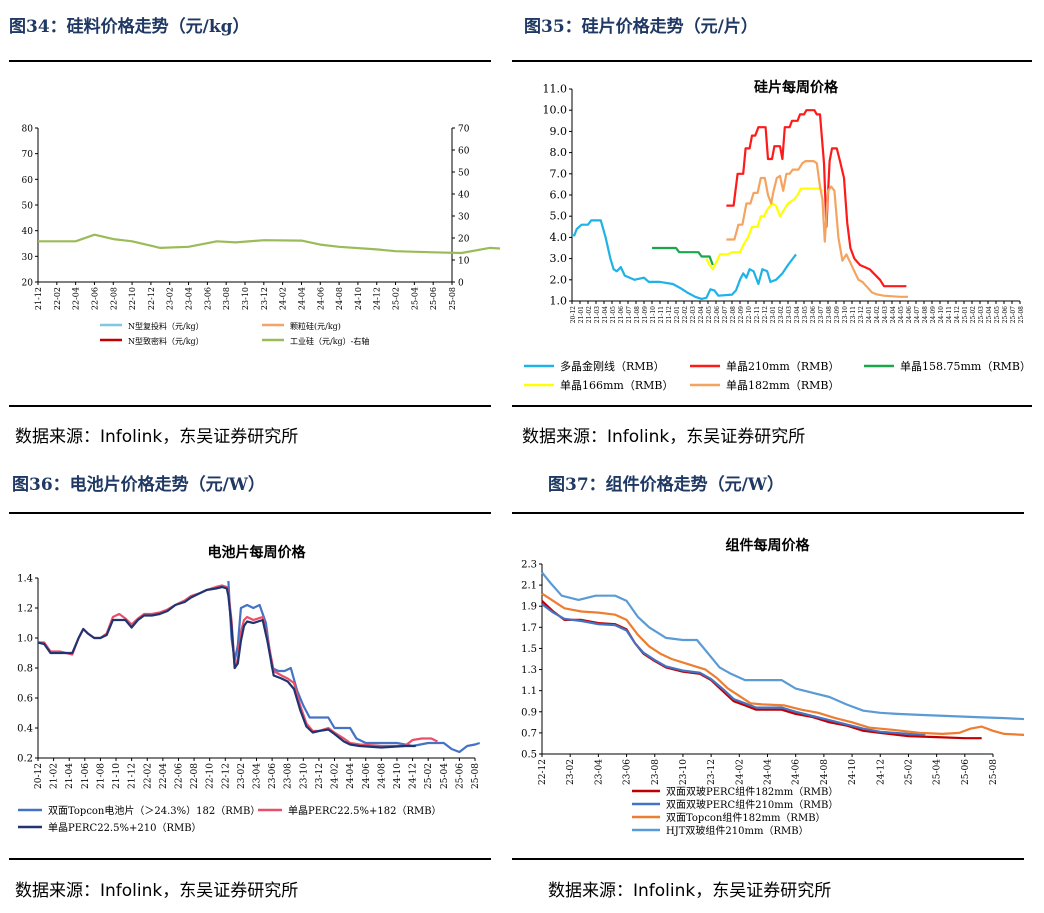 This screenshot has height=913, width=1044. Describe the element at coordinates (737, 830) in the screenshot. I see `legend-label: HJT双玻组件210mm（RMB）` at that location.